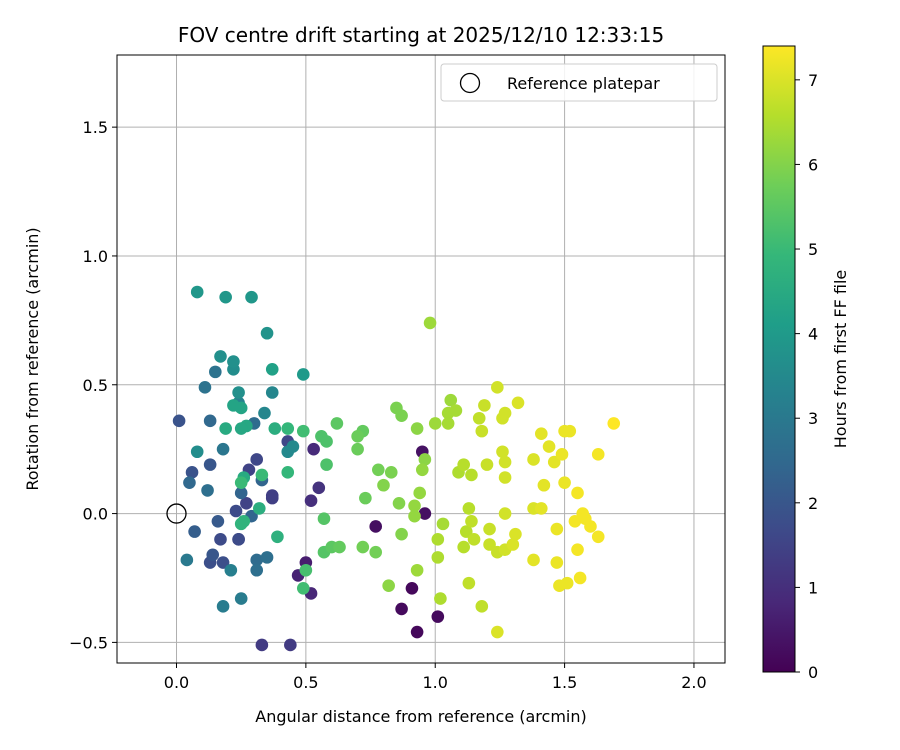 Image resolution: width=900 pixels, height=750 pixels. I want to click on colorbar-tick-label: 2, so click(813, 503).